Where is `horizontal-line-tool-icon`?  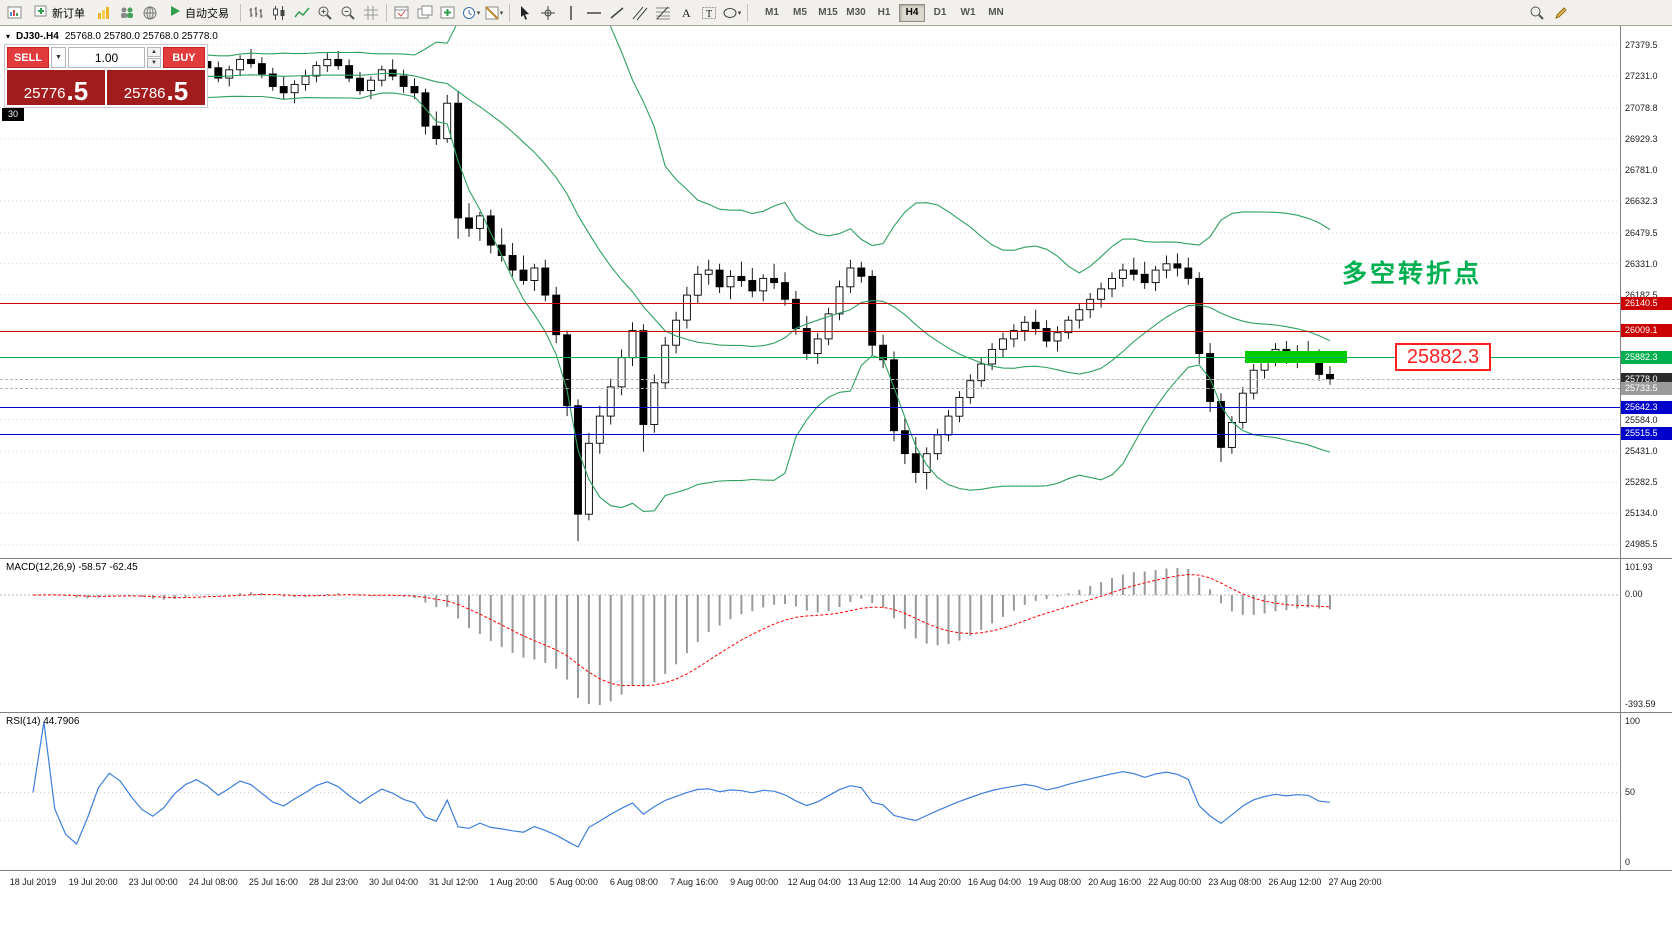
horizontal-line-tool-icon is located at coordinates (594, 13).